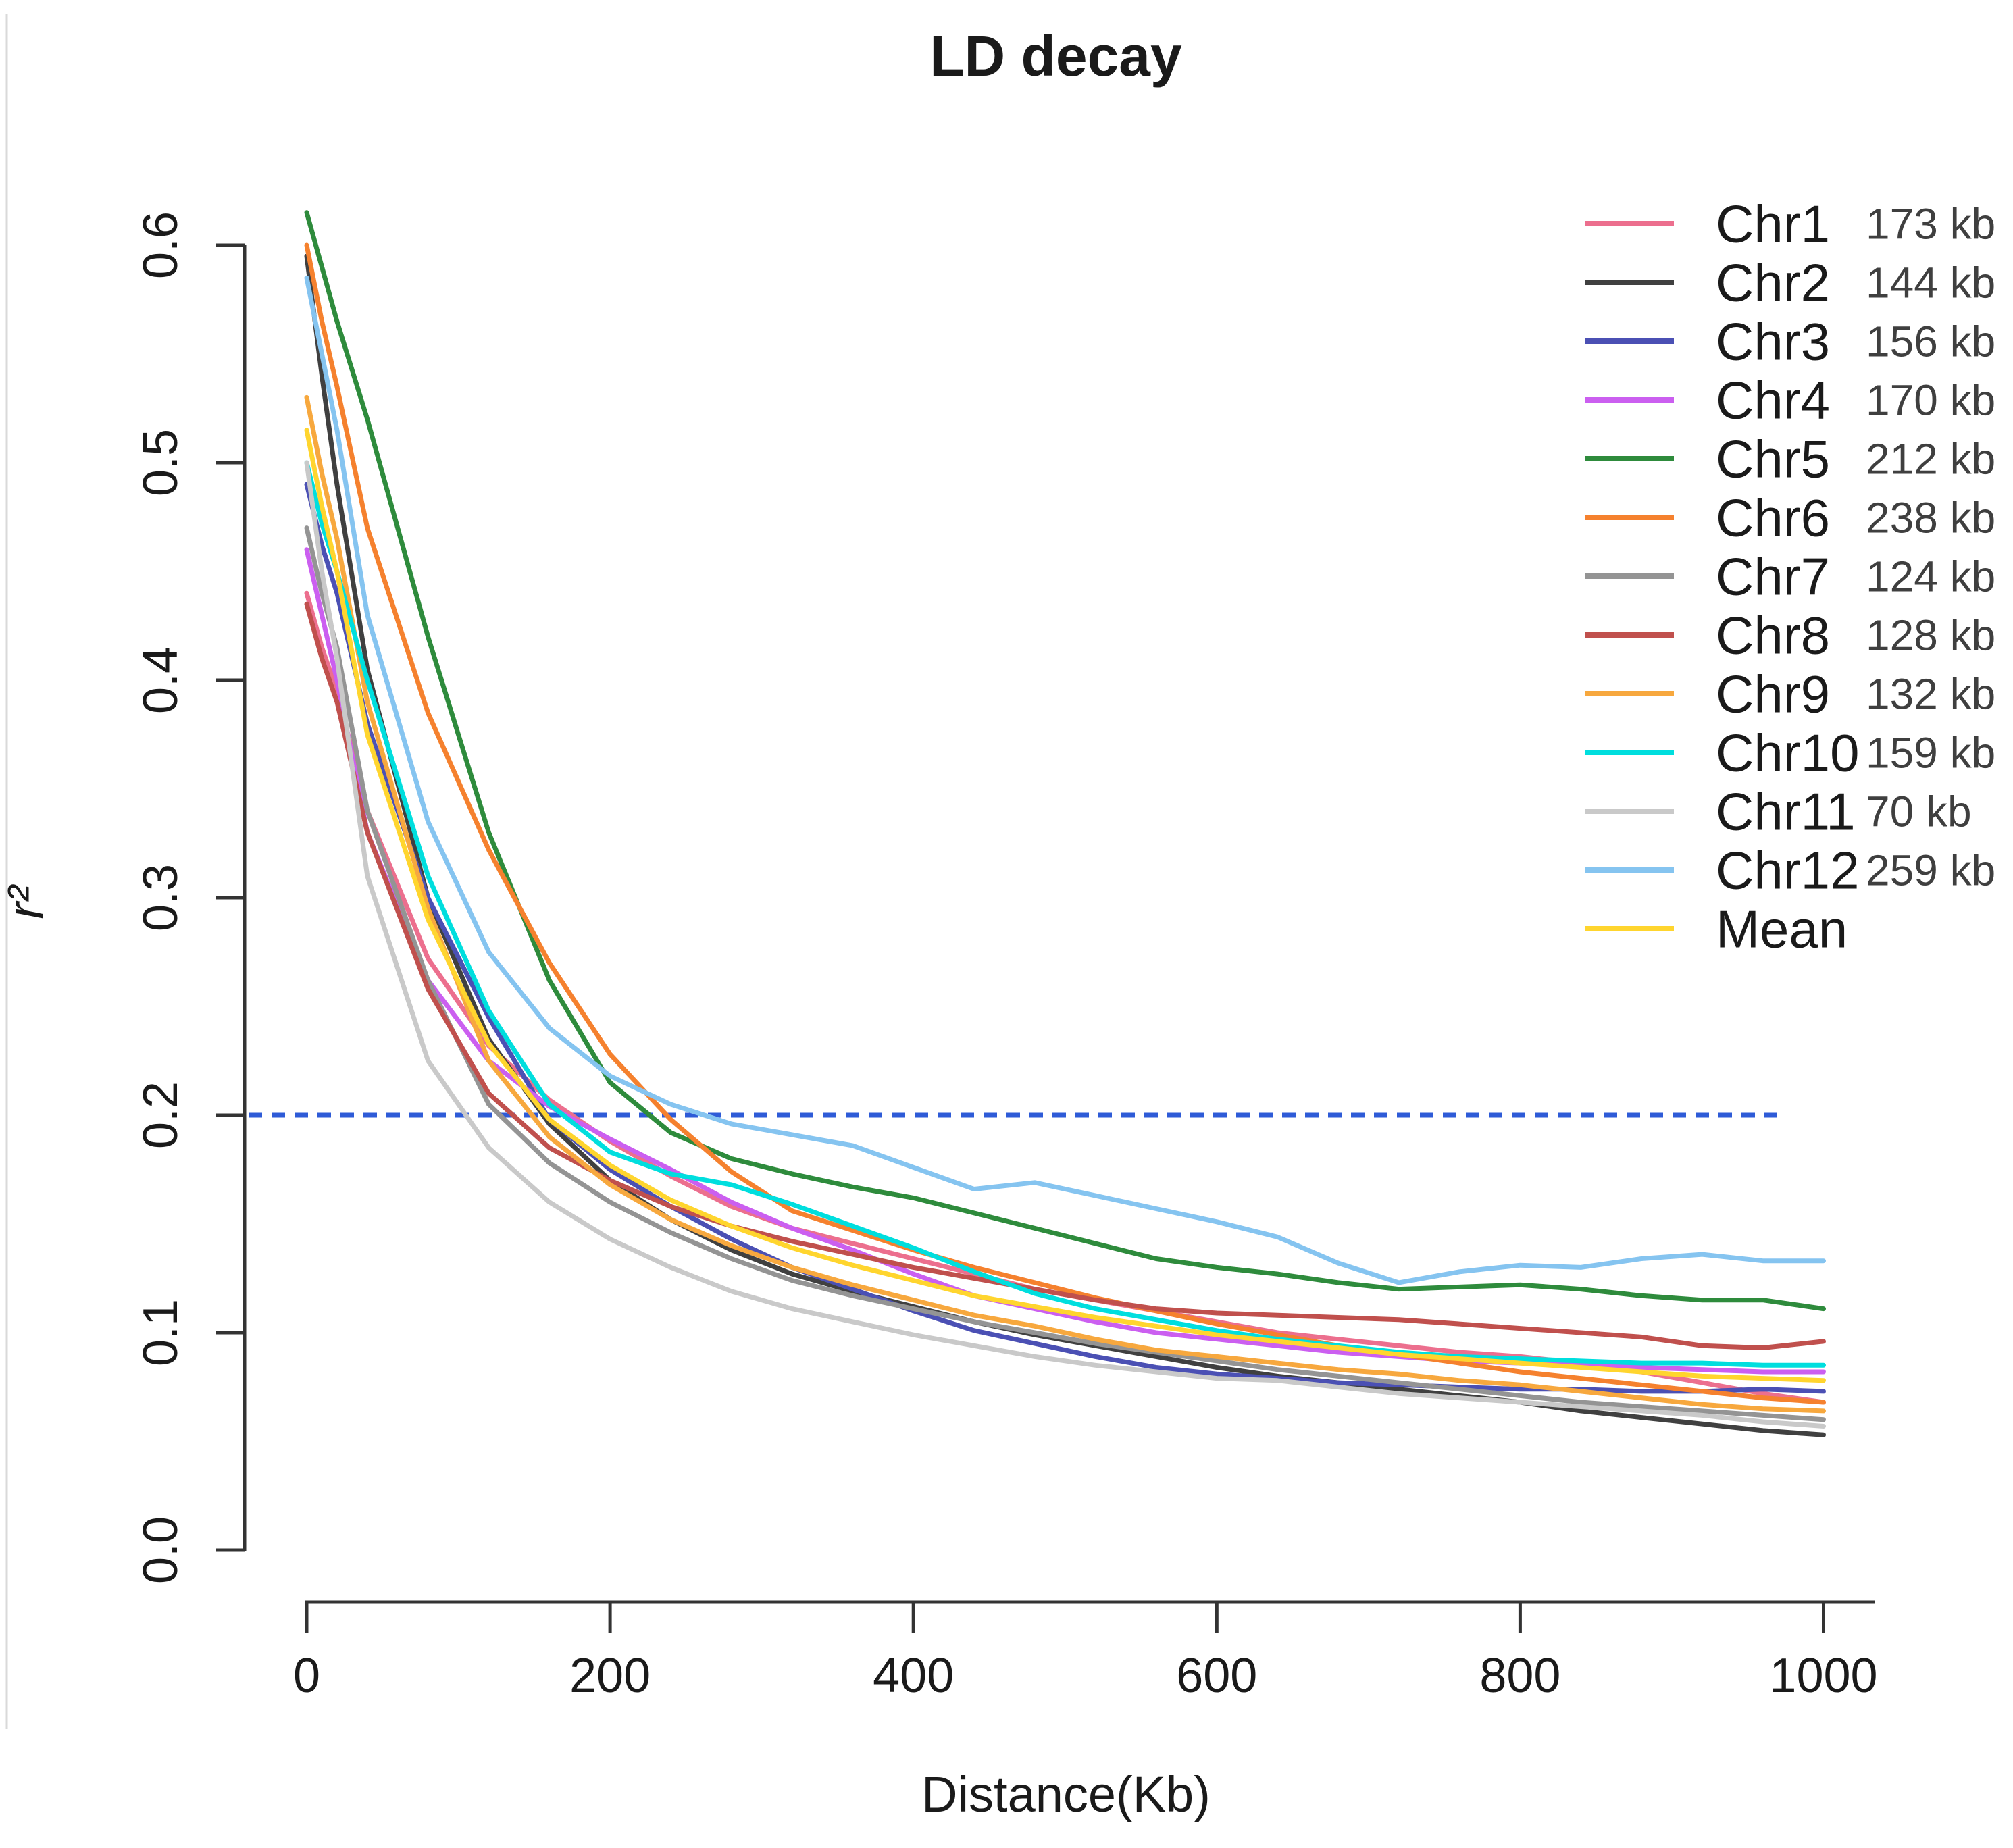 The height and width of the screenshot is (1848, 2013). What do you see at coordinates (1931, 870) in the screenshot?
I see `legend-kb-value: 259 kb` at bounding box center [1931, 870].